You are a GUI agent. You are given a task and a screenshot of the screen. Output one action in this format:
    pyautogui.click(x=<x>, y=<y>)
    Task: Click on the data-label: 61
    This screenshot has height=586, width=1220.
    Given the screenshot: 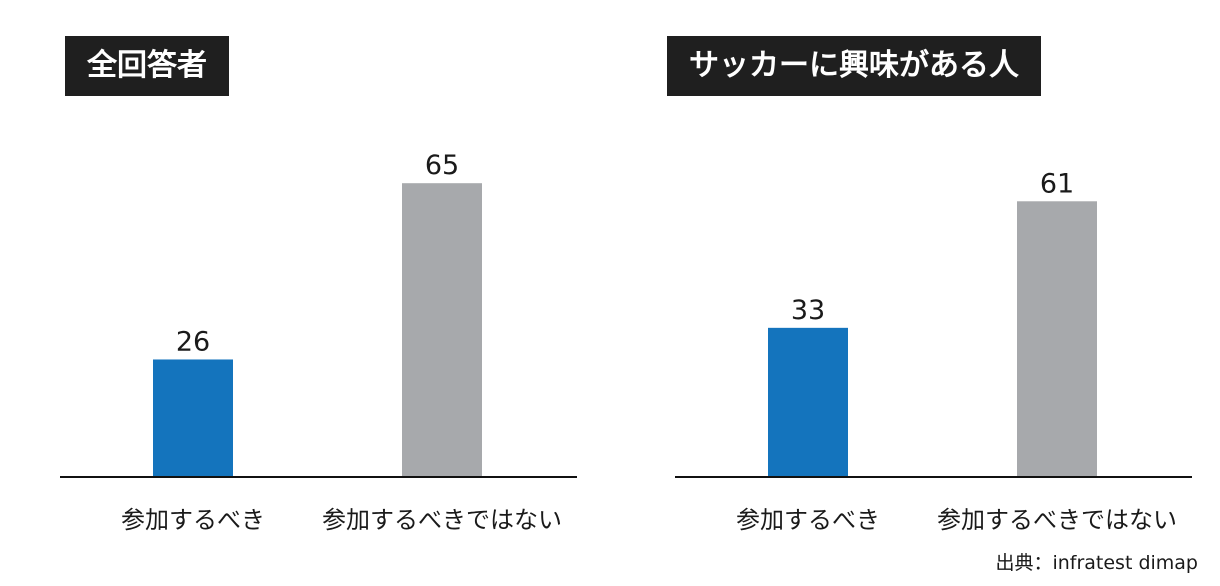 What is the action you would take?
    pyautogui.click(x=1057, y=183)
    